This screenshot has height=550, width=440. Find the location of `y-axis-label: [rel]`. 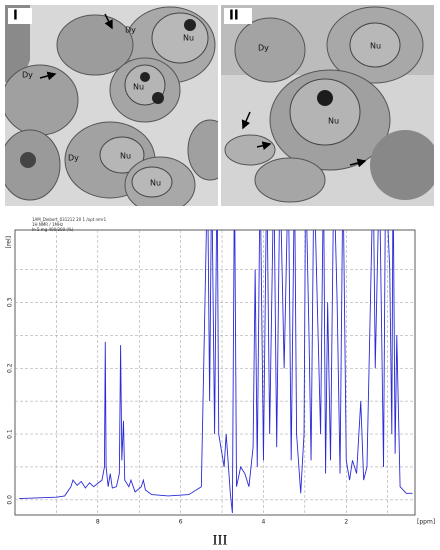

y-axis-label: [rel] is located at coordinates (9, 242).